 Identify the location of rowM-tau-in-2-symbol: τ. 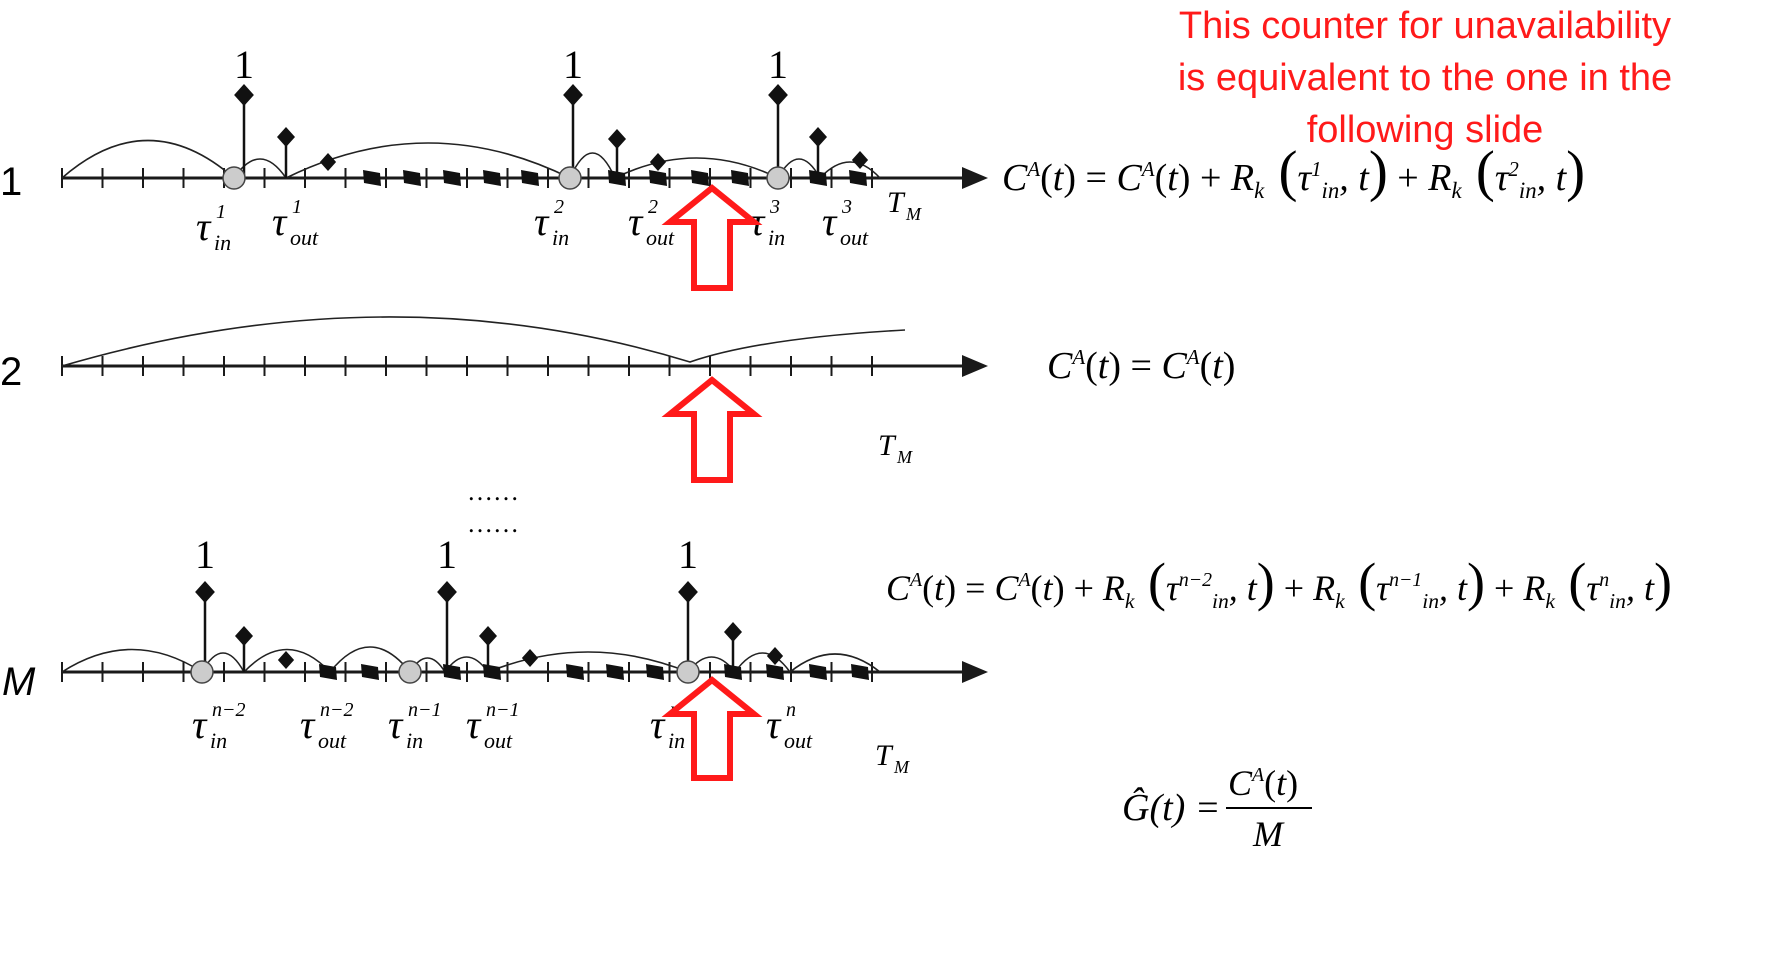
(396, 724).